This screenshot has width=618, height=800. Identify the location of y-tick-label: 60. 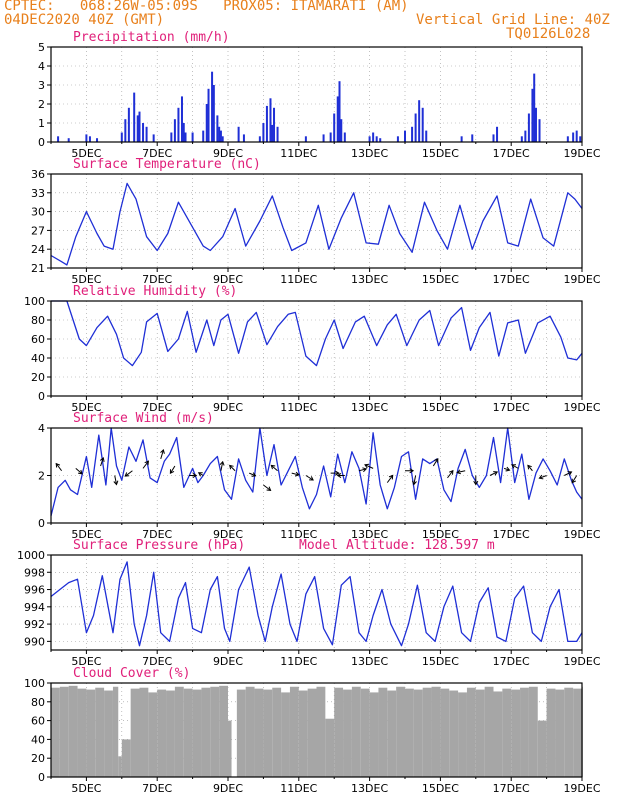
(38, 721).